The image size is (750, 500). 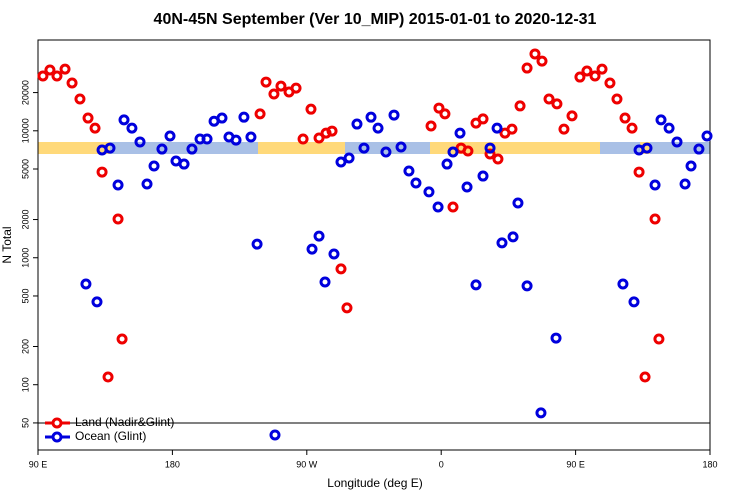 What do you see at coordinates (38, 464) in the screenshot?
I see `x-tick-label: 90 E` at bounding box center [38, 464].